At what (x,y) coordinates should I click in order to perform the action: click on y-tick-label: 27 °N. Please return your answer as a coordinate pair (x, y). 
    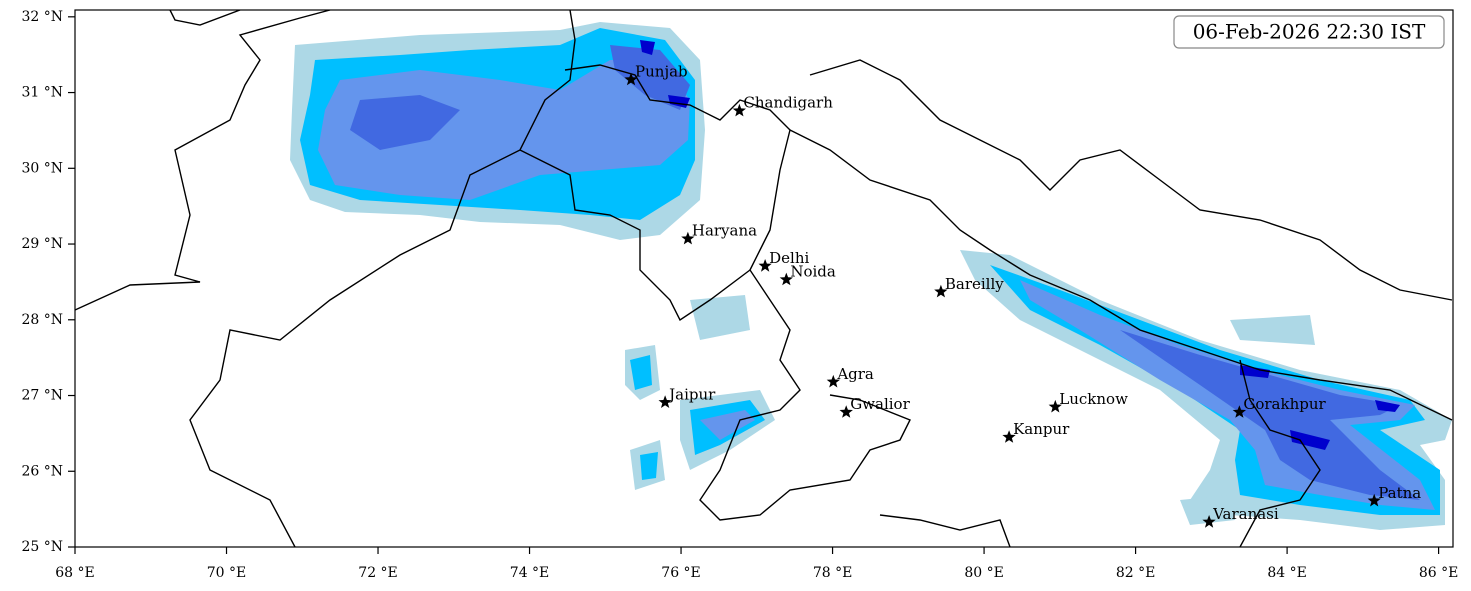
    Looking at the image, I should click on (42, 396).